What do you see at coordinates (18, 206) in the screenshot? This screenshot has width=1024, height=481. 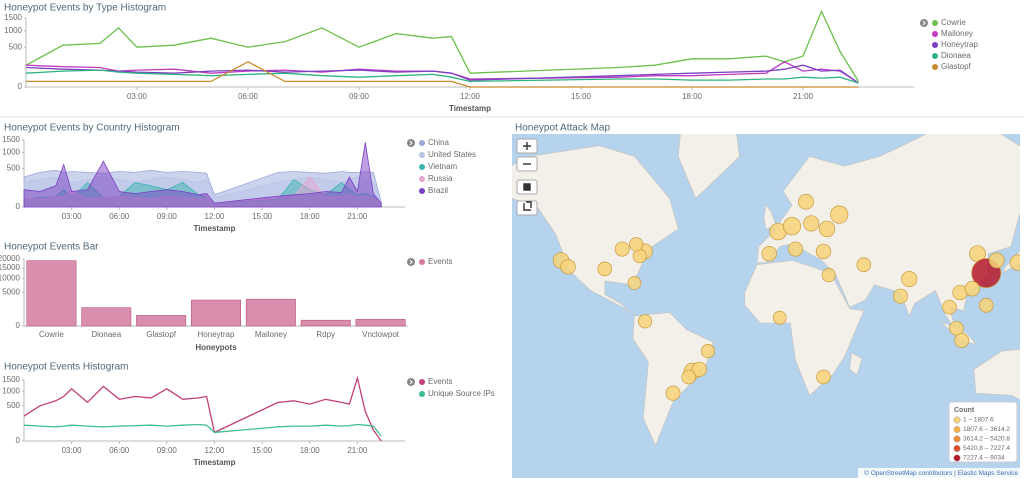 I see `y-tick-label: 0` at bounding box center [18, 206].